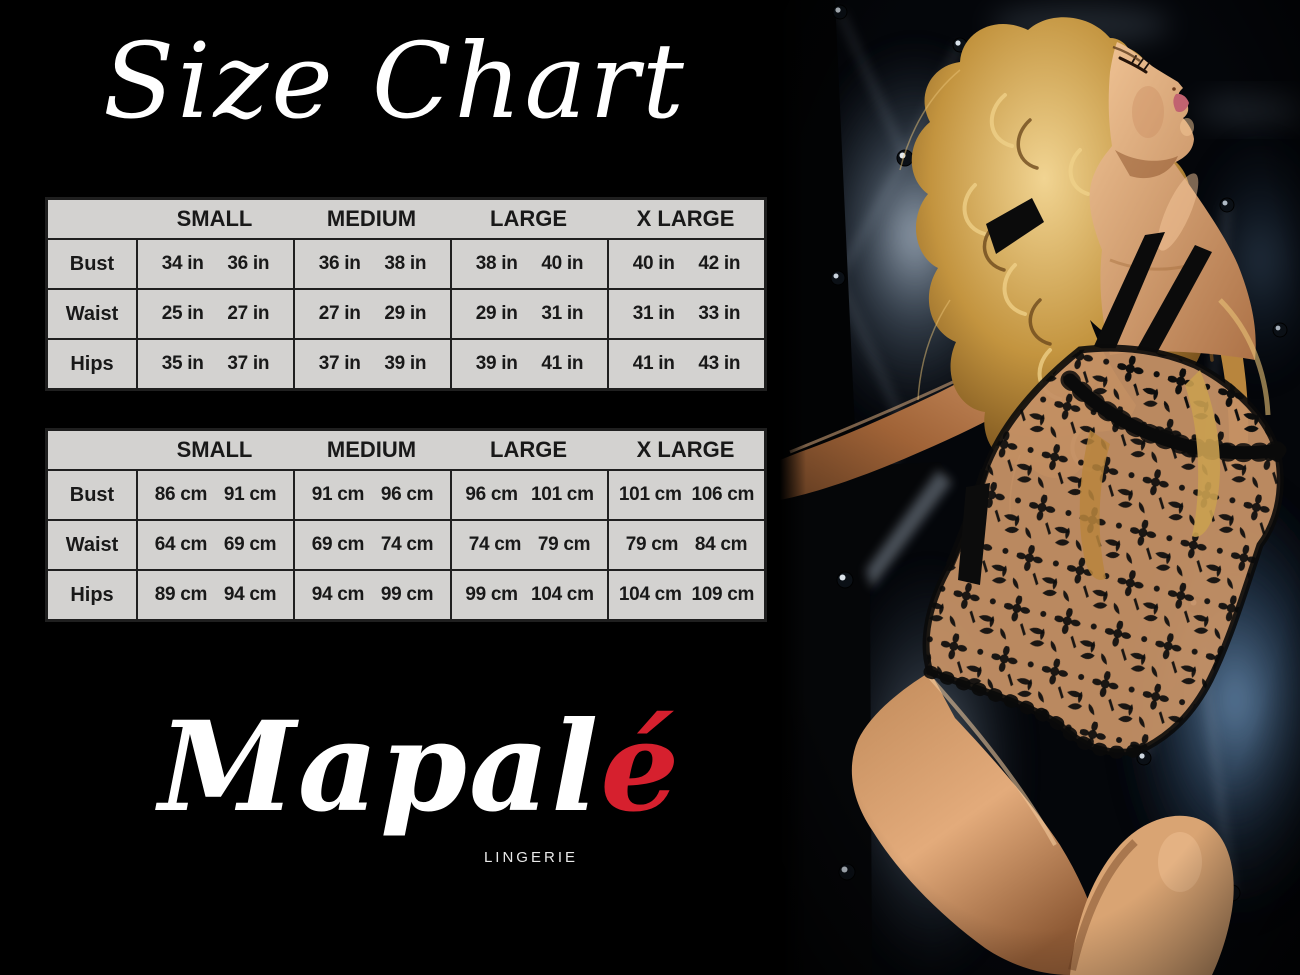 The image size is (1300, 975). I want to click on size-value: 34 in, so click(182, 263).